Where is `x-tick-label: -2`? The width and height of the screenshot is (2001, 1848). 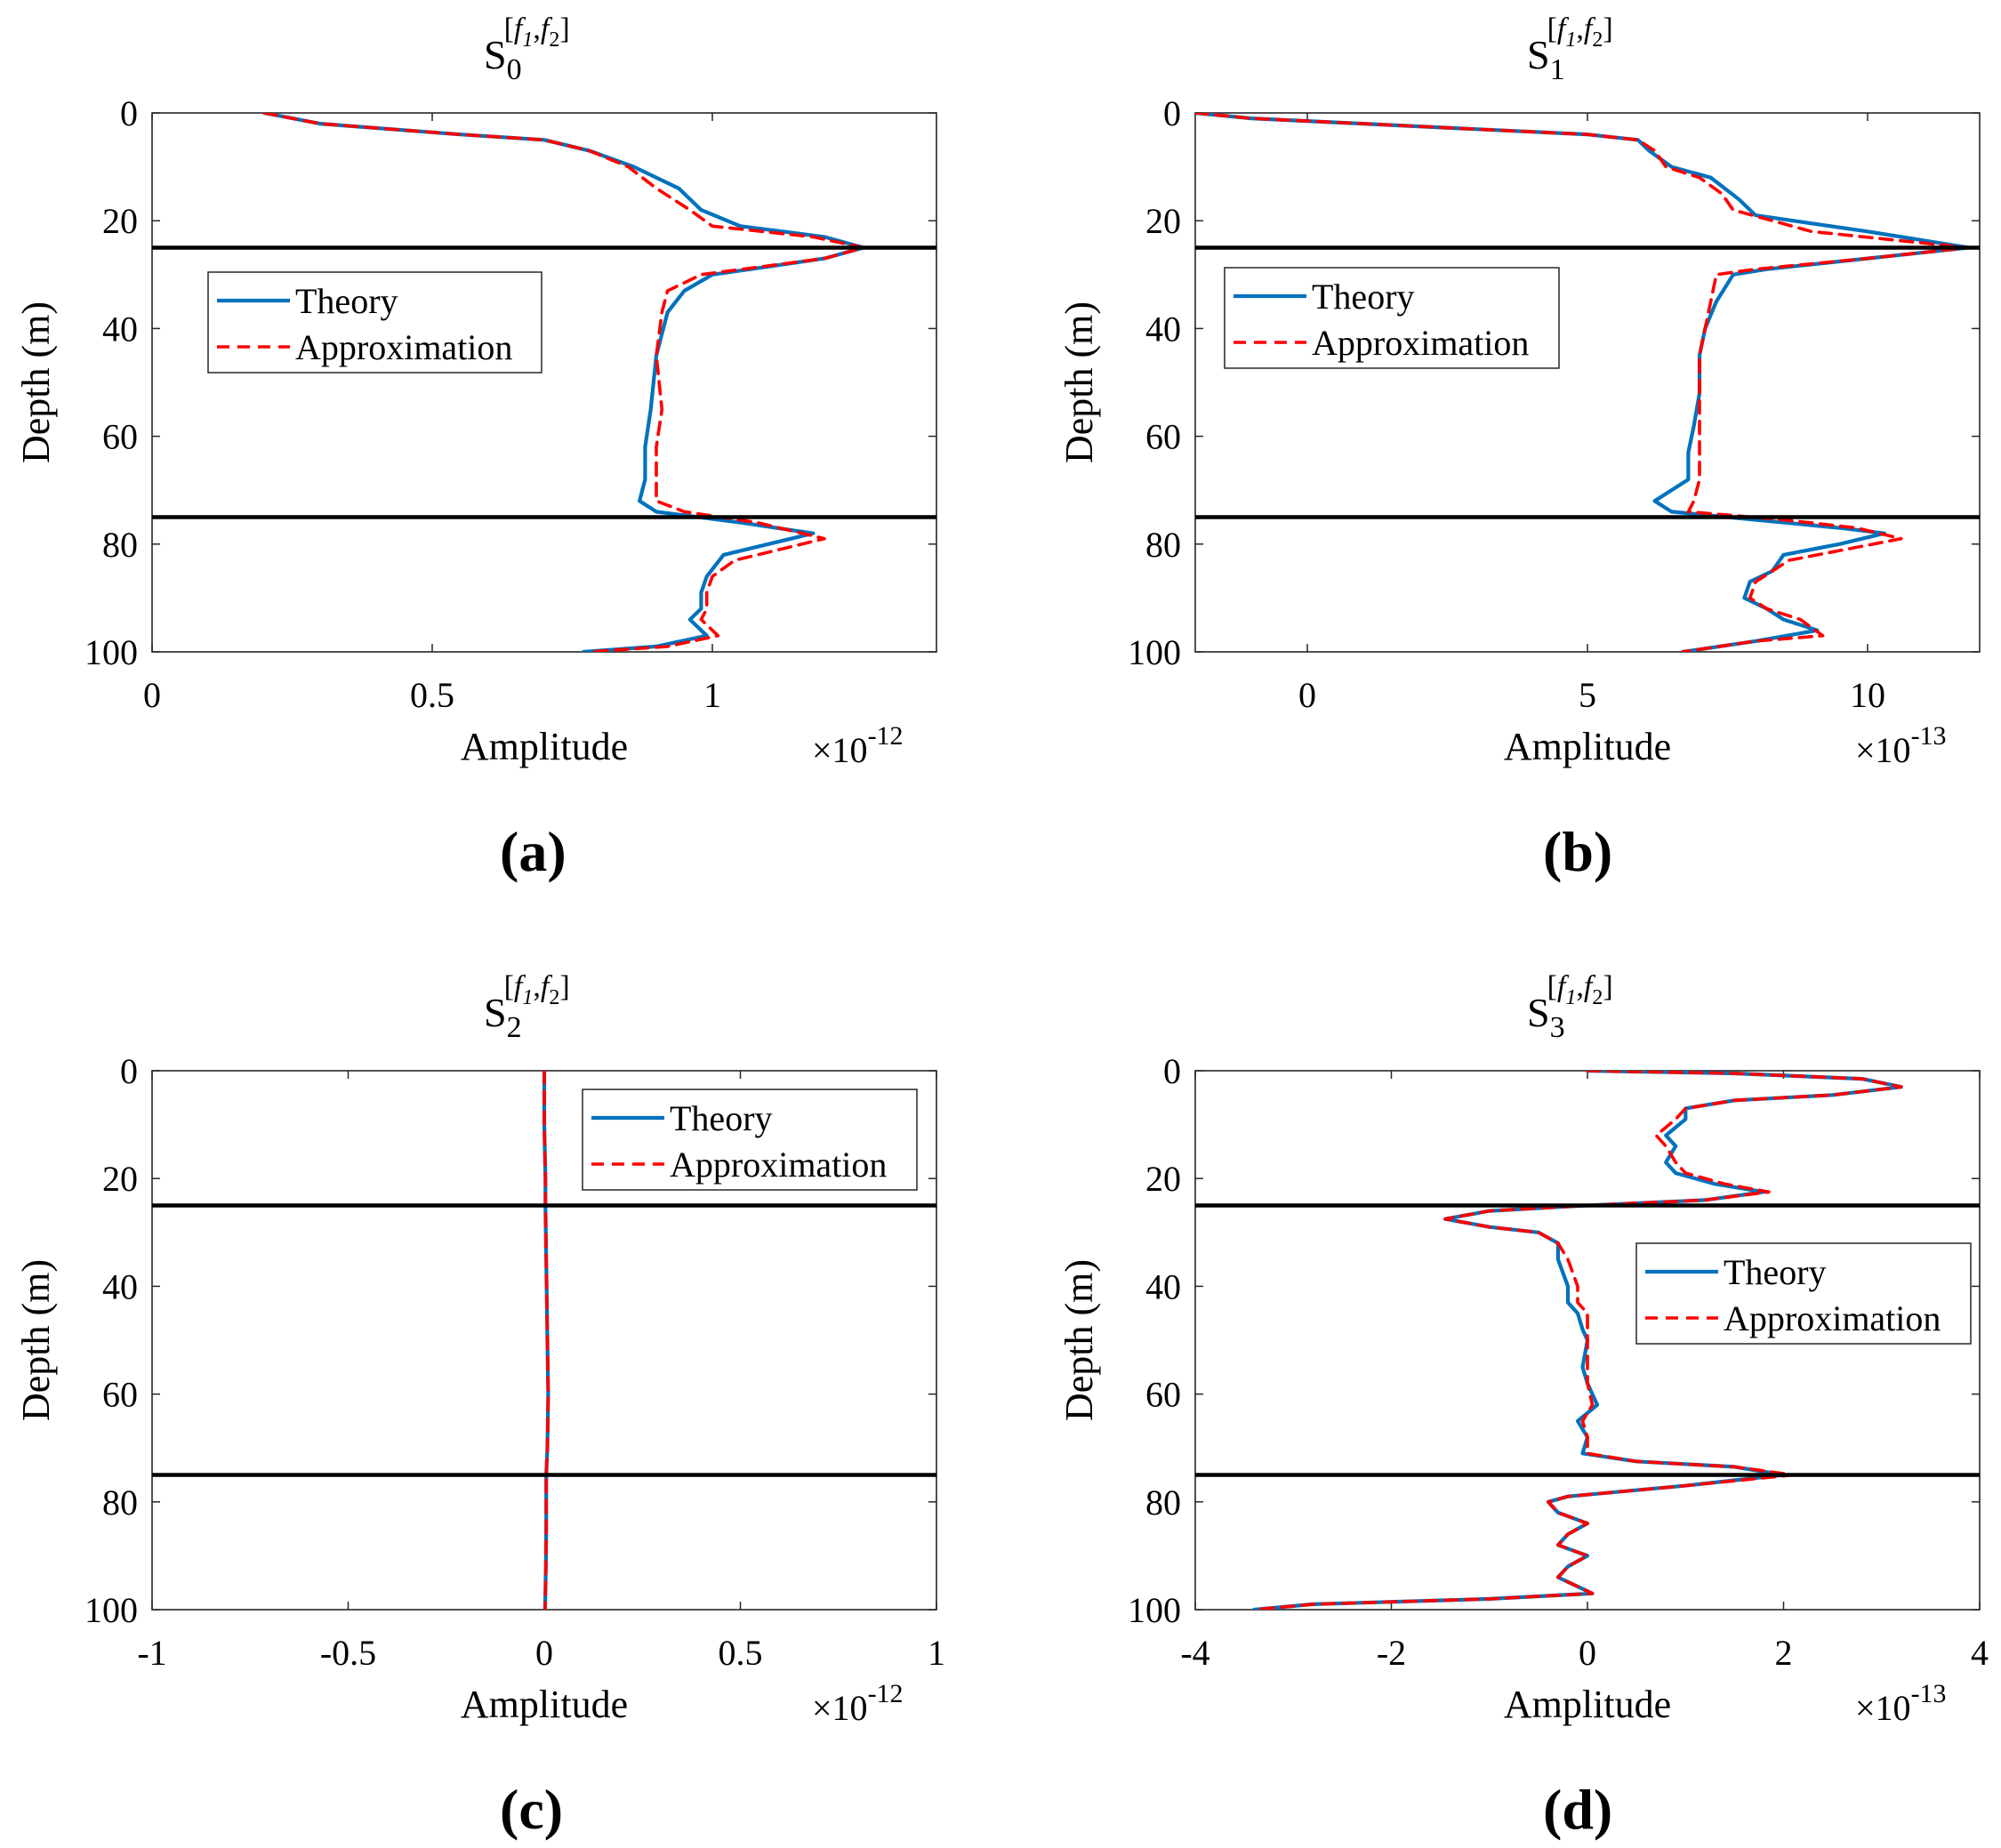
x-tick-label: -2 is located at coordinates (1391, 1653).